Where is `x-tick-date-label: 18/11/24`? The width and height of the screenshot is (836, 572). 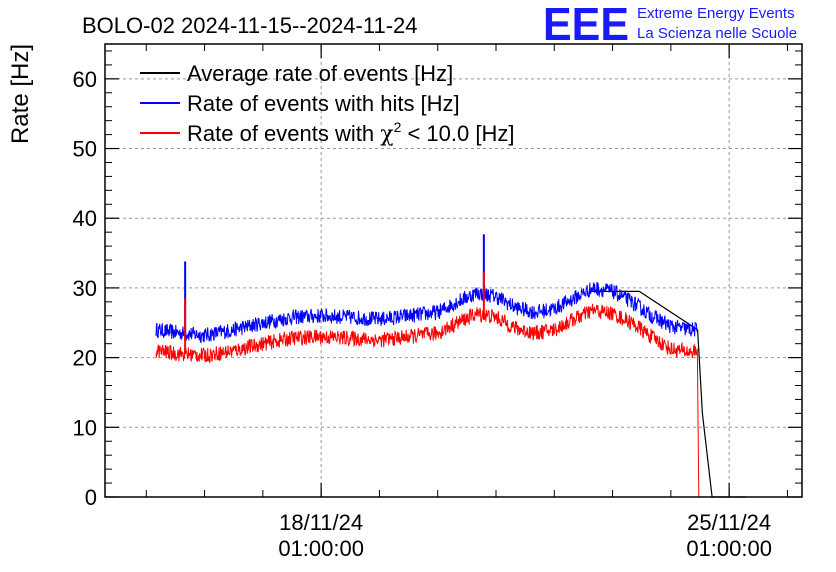 x-tick-date-label: 18/11/24 is located at coordinates (321, 522).